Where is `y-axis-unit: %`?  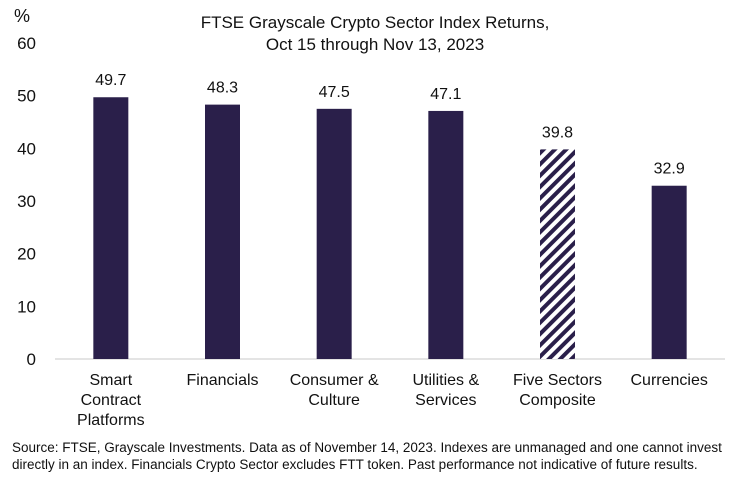
y-axis-unit: % is located at coordinates (22, 16).